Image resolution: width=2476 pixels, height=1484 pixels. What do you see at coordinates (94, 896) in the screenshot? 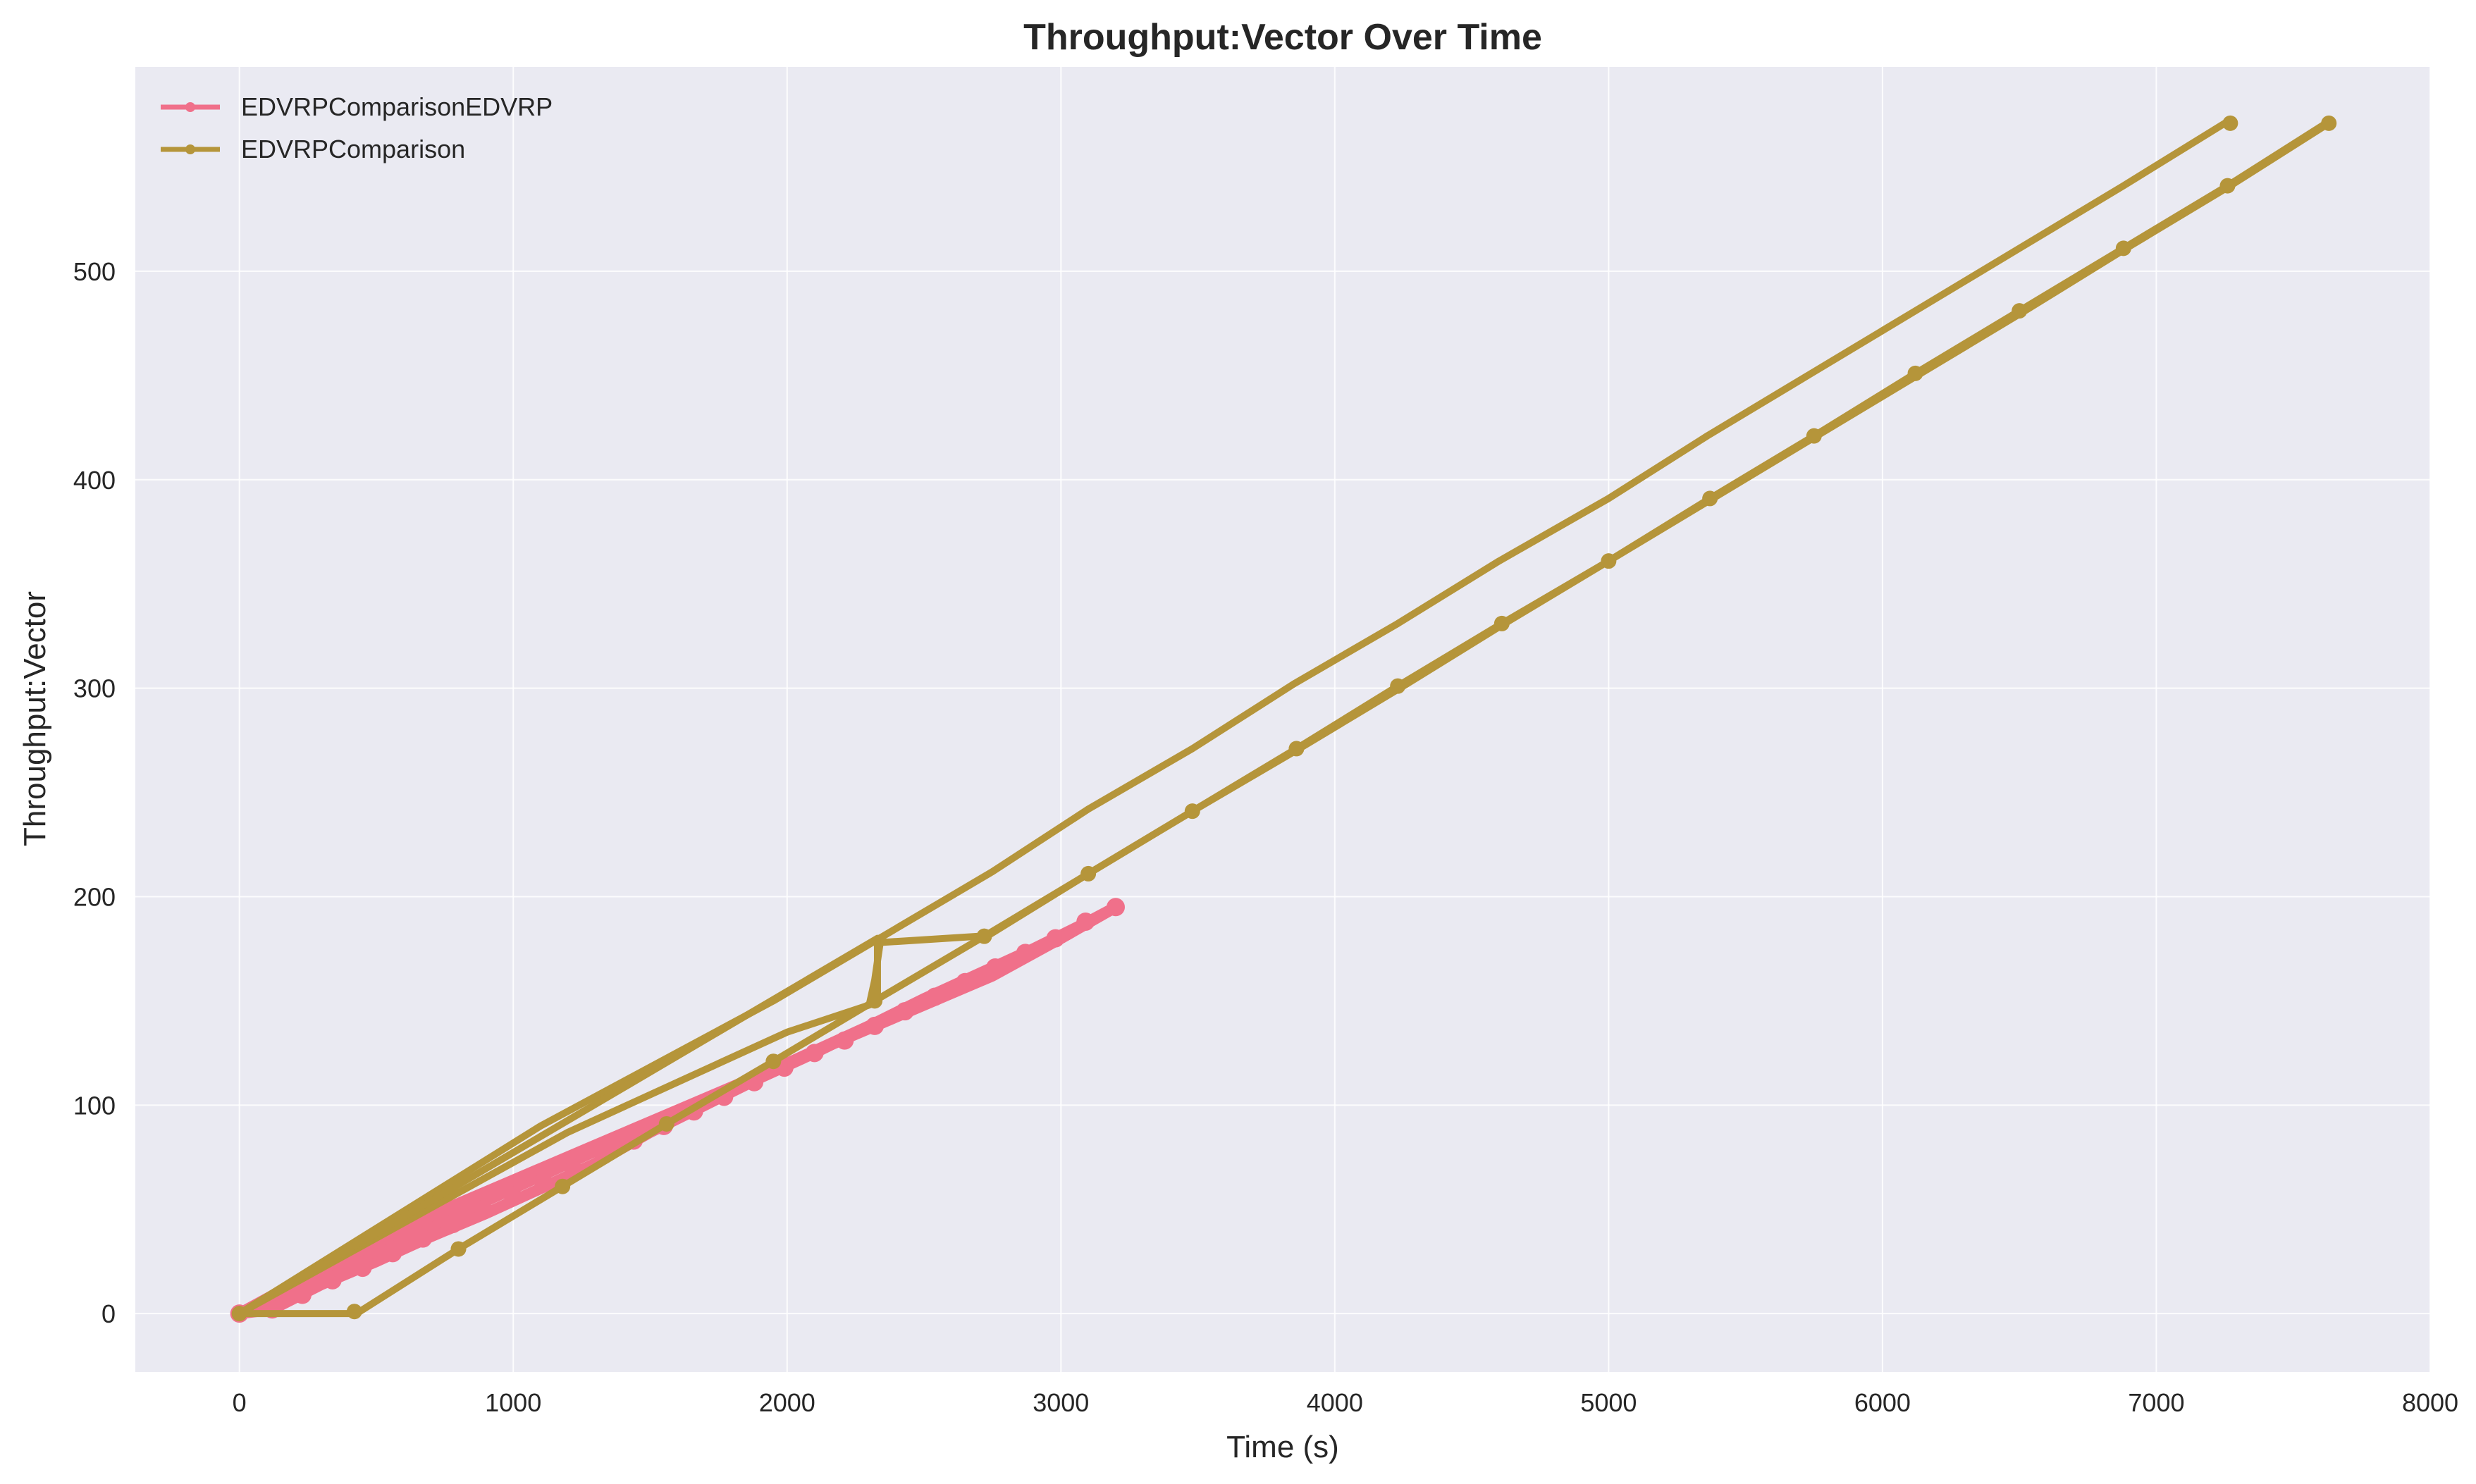
I see `y-tick-label: 200` at bounding box center [94, 896].